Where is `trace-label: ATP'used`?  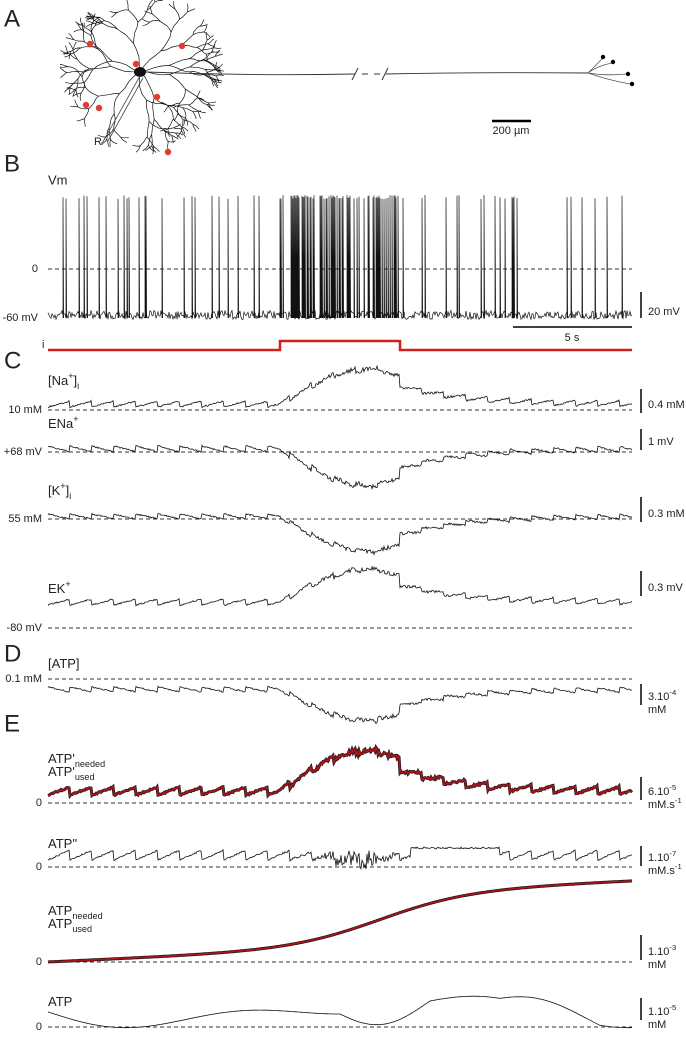 trace-label: ATP'used is located at coordinates (71, 773).